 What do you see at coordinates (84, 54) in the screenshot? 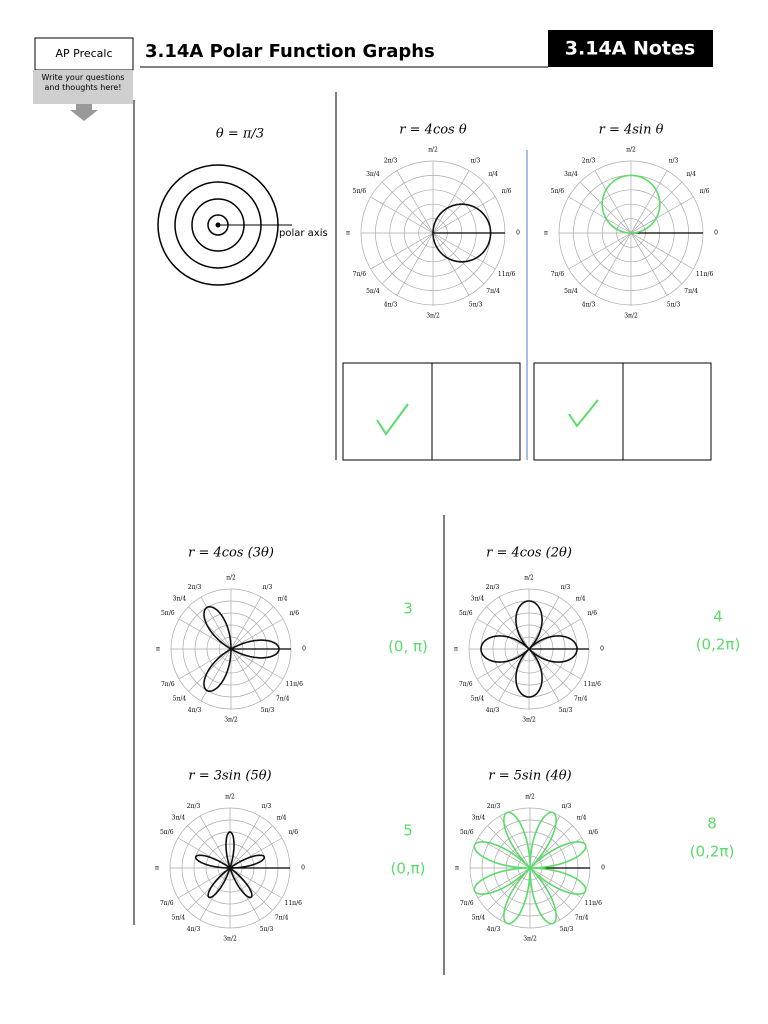
I see `course-box` at bounding box center [84, 54].